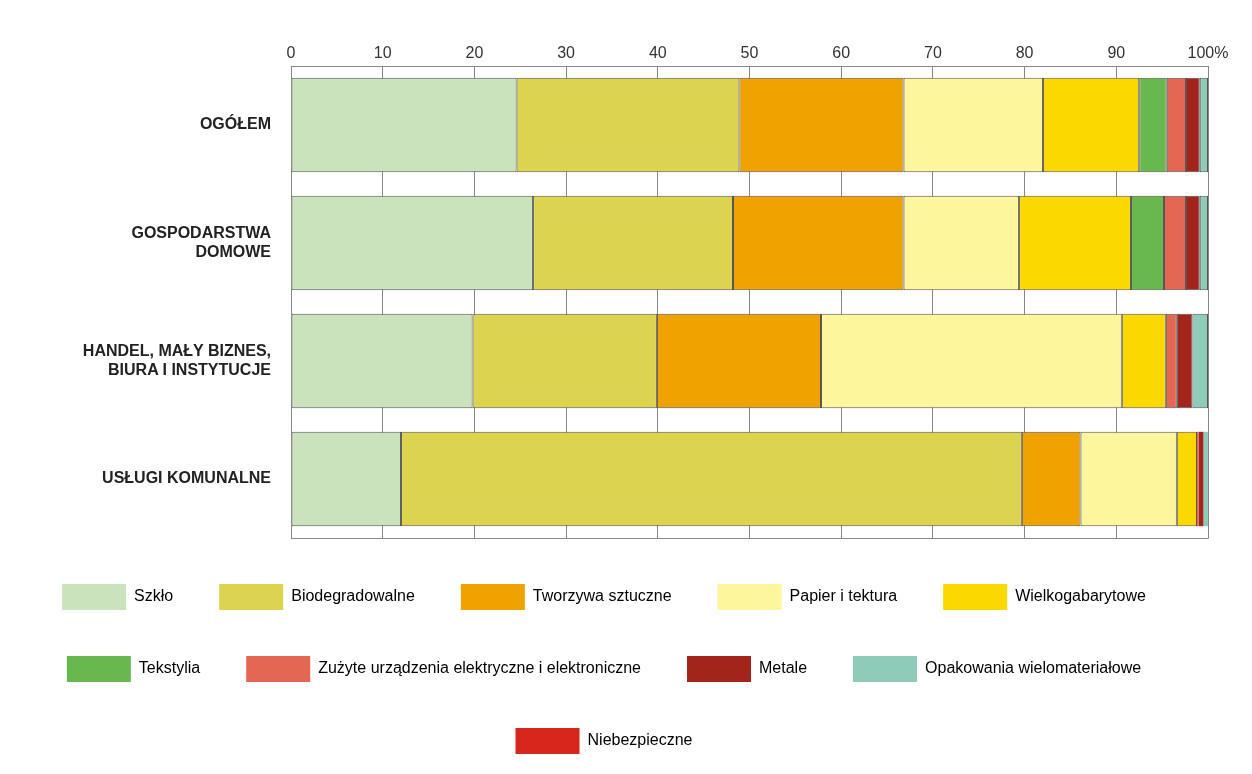  I want to click on legend-label: Zużyte urządzenia elektryczne i elektroniczne, so click(480, 668).